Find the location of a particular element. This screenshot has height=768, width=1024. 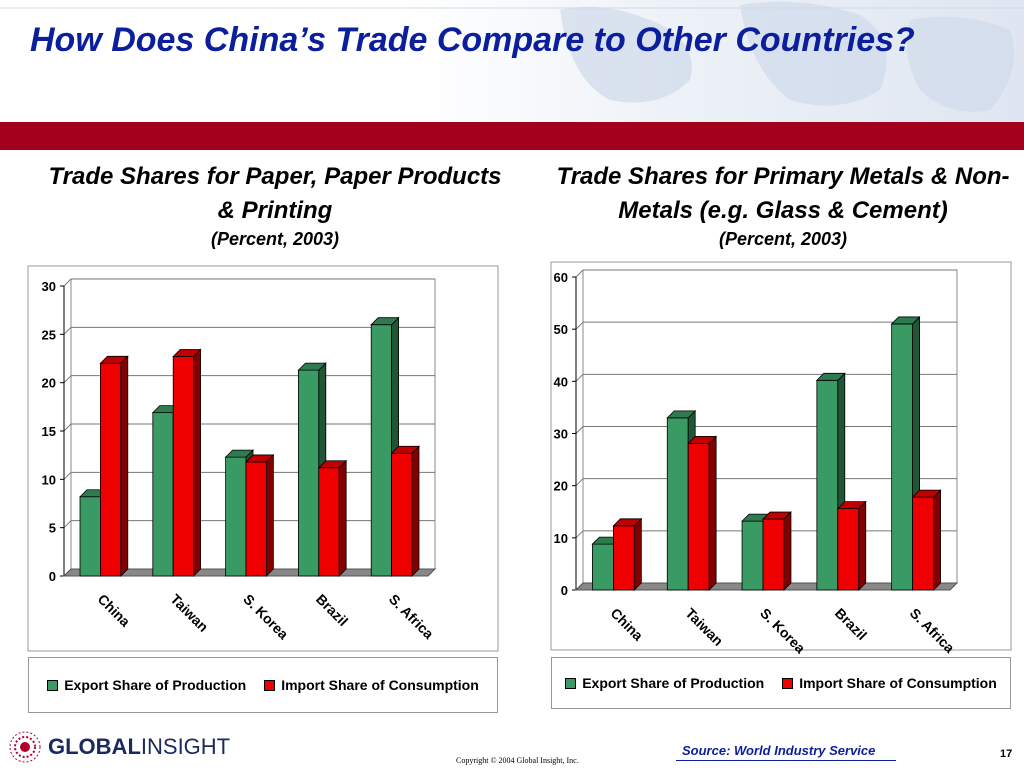

chart1-subtitle: (Percent, 2003) is located at coordinates (275, 239).